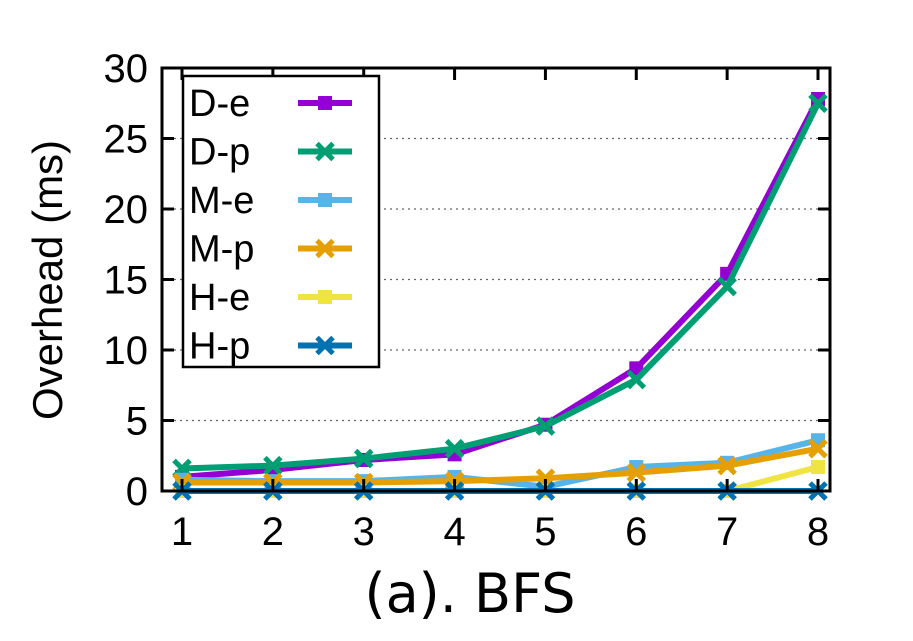 This screenshot has width=913, height=641. I want to click on series-line, so click(500, 465).